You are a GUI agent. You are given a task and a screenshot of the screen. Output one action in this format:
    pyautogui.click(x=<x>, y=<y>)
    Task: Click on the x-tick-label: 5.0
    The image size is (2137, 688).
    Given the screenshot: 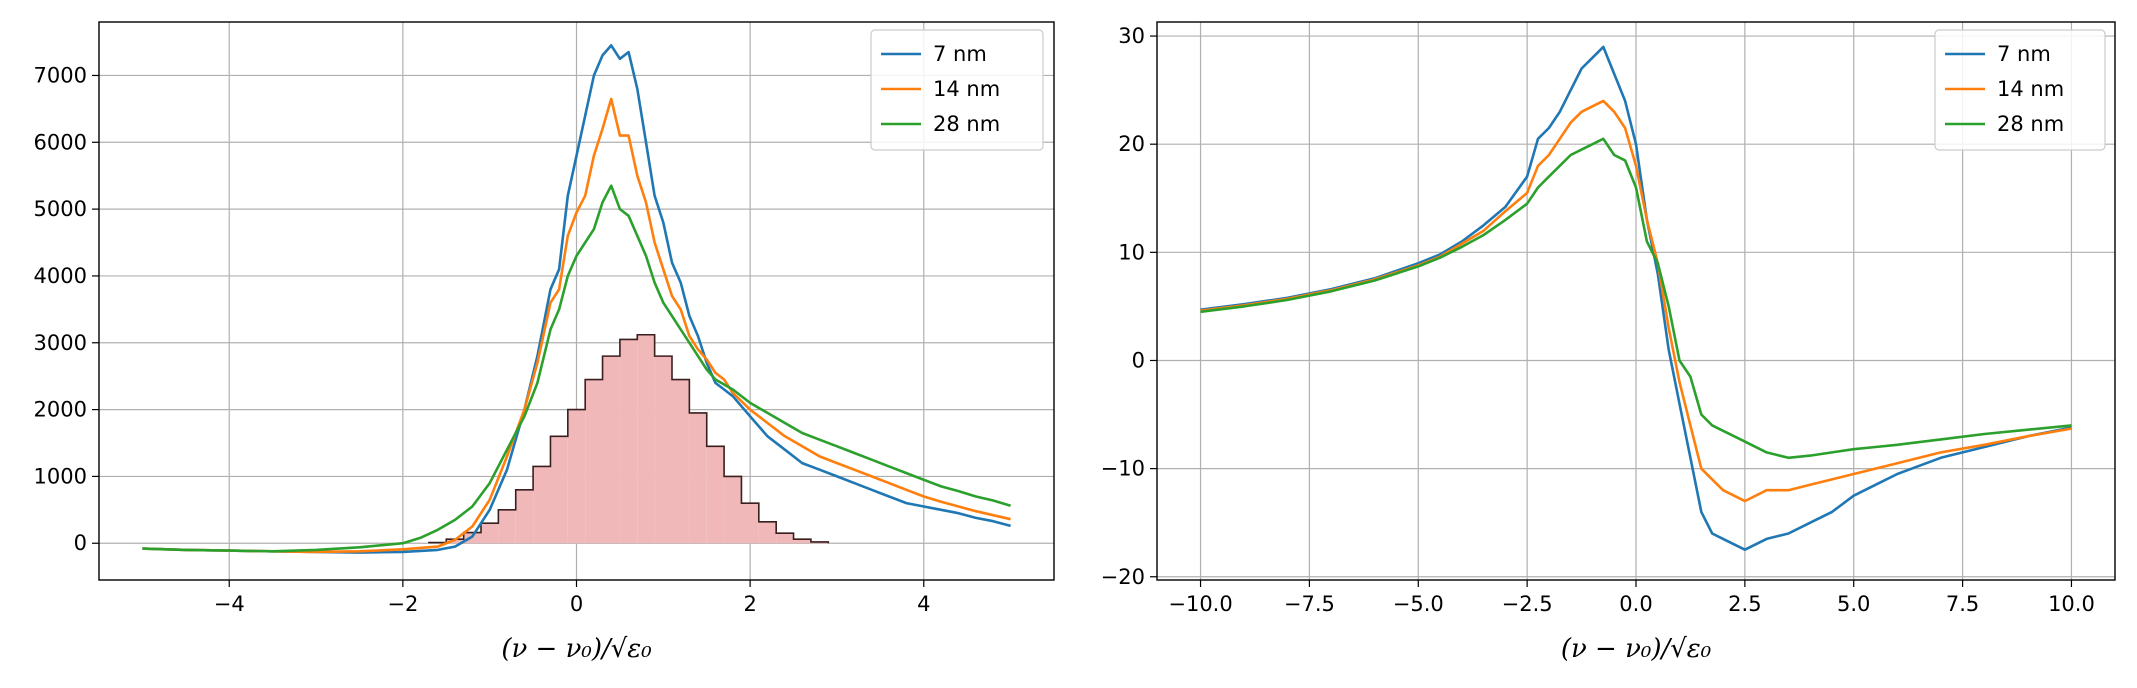 What is the action you would take?
    pyautogui.click(x=1853, y=604)
    